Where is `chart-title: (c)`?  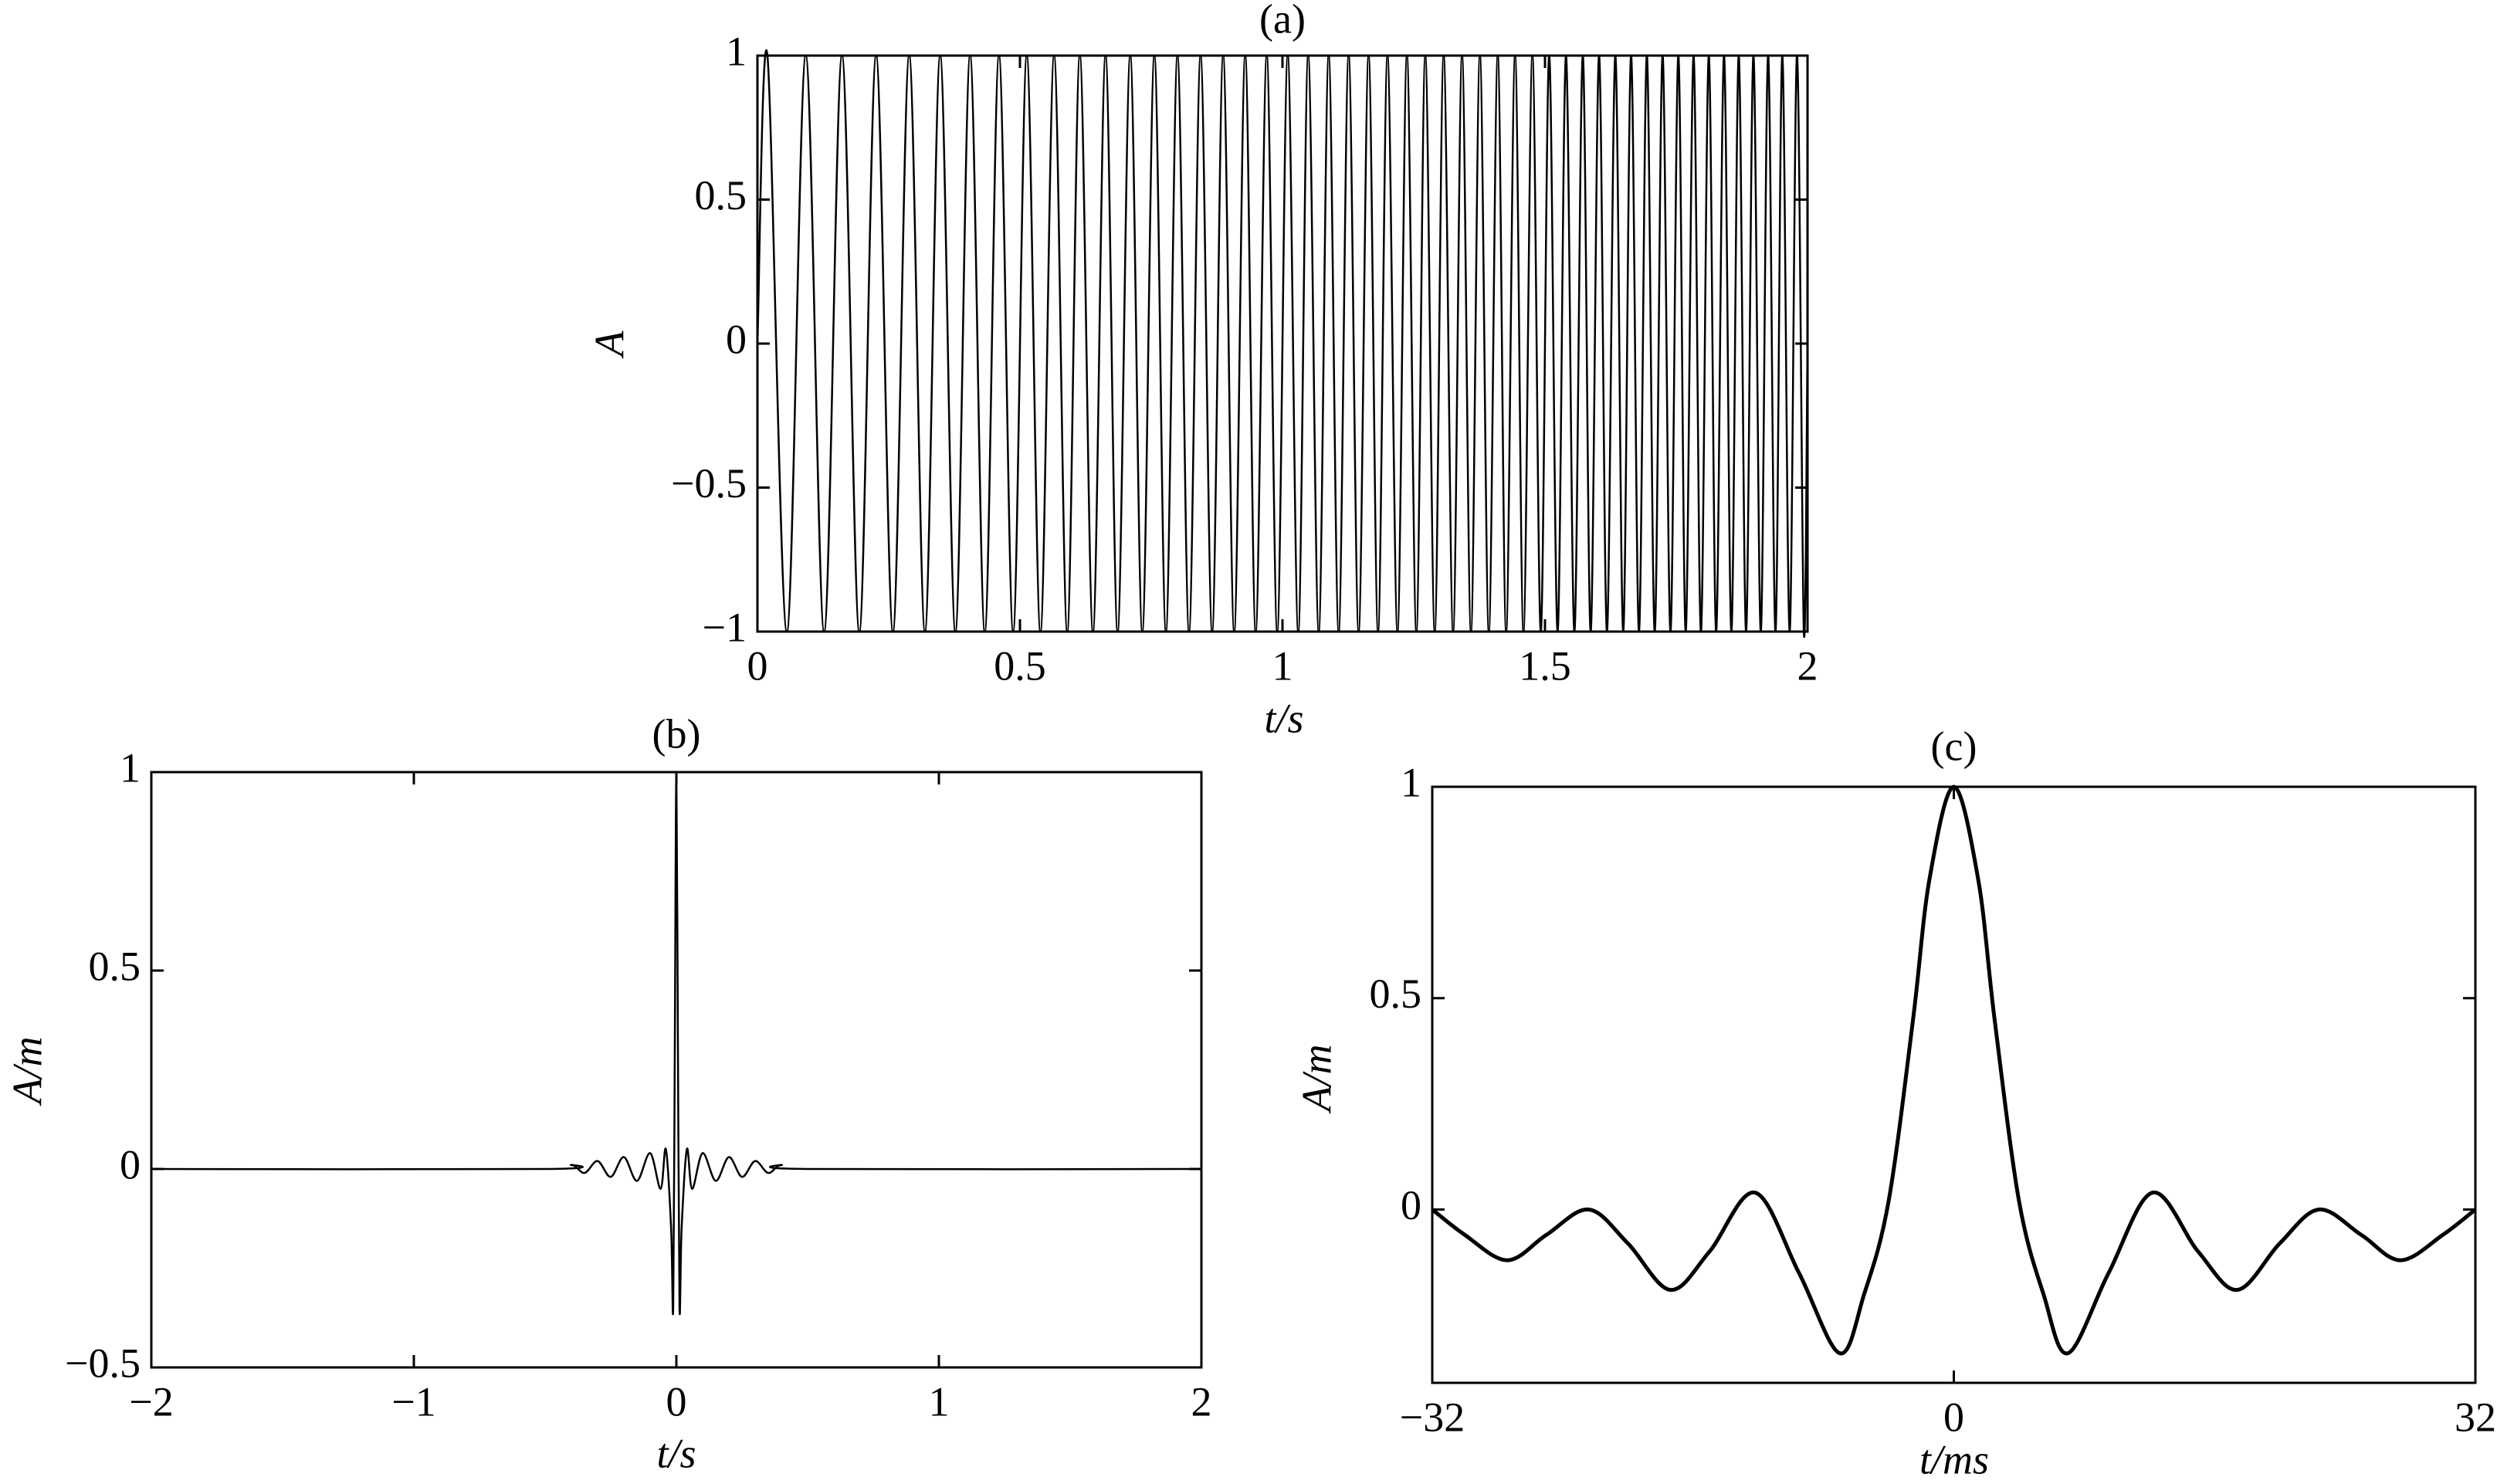
chart-title: (c) is located at coordinates (1954, 746).